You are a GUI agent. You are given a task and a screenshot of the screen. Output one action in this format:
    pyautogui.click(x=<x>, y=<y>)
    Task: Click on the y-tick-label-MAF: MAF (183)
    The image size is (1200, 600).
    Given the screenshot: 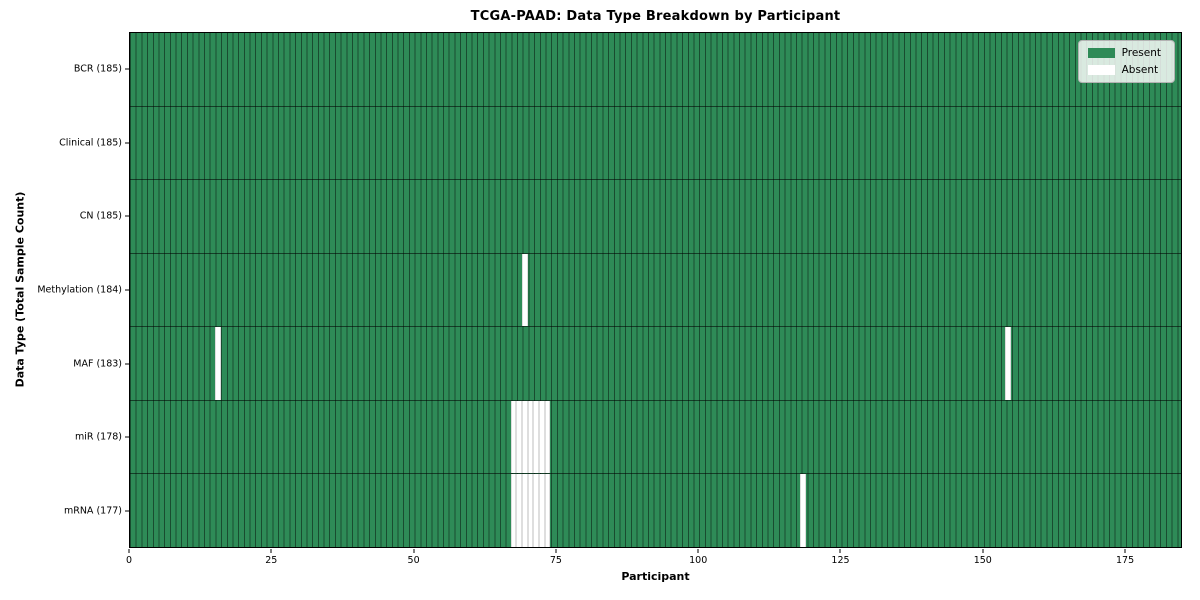 What is the action you would take?
    pyautogui.click(x=97, y=364)
    